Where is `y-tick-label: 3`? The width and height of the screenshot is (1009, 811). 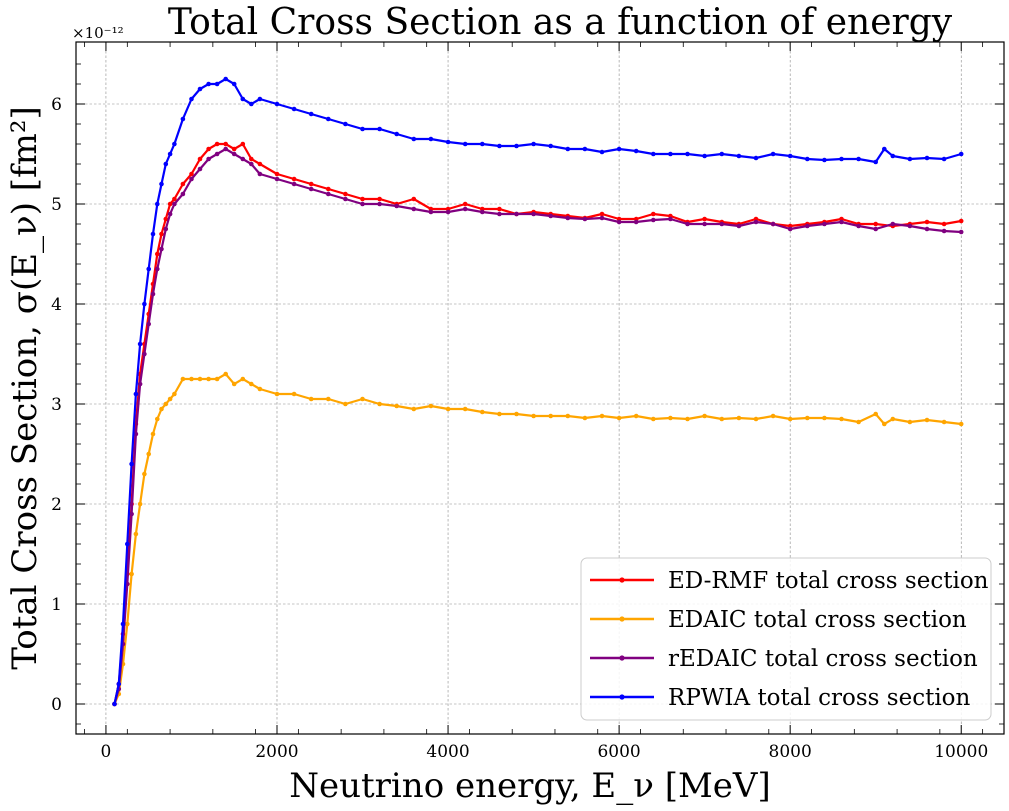 y-tick-label: 3 is located at coordinates (56, 405).